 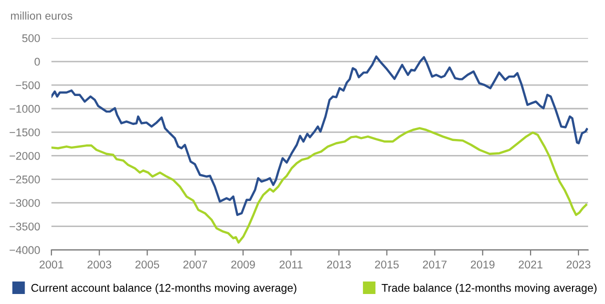 What do you see at coordinates (243, 264) in the screenshot?
I see `x-tick-label: 2009` at bounding box center [243, 264].